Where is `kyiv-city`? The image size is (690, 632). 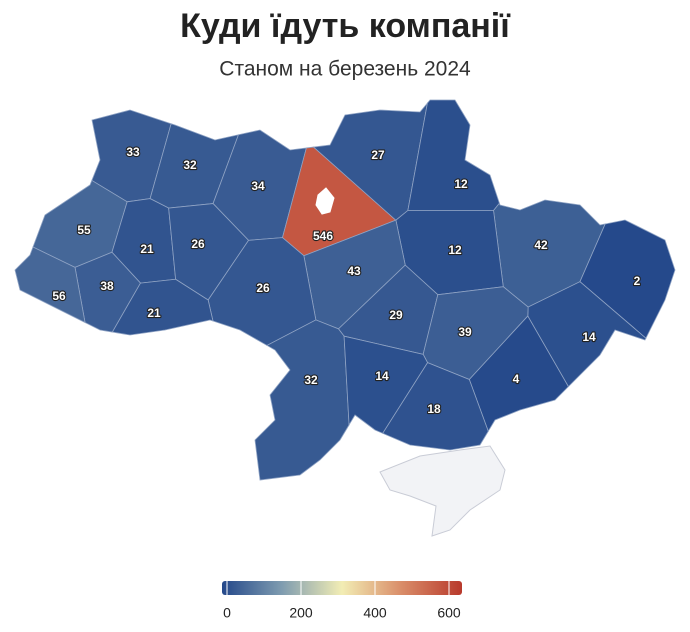 kyiv-city is located at coordinates (325, 201).